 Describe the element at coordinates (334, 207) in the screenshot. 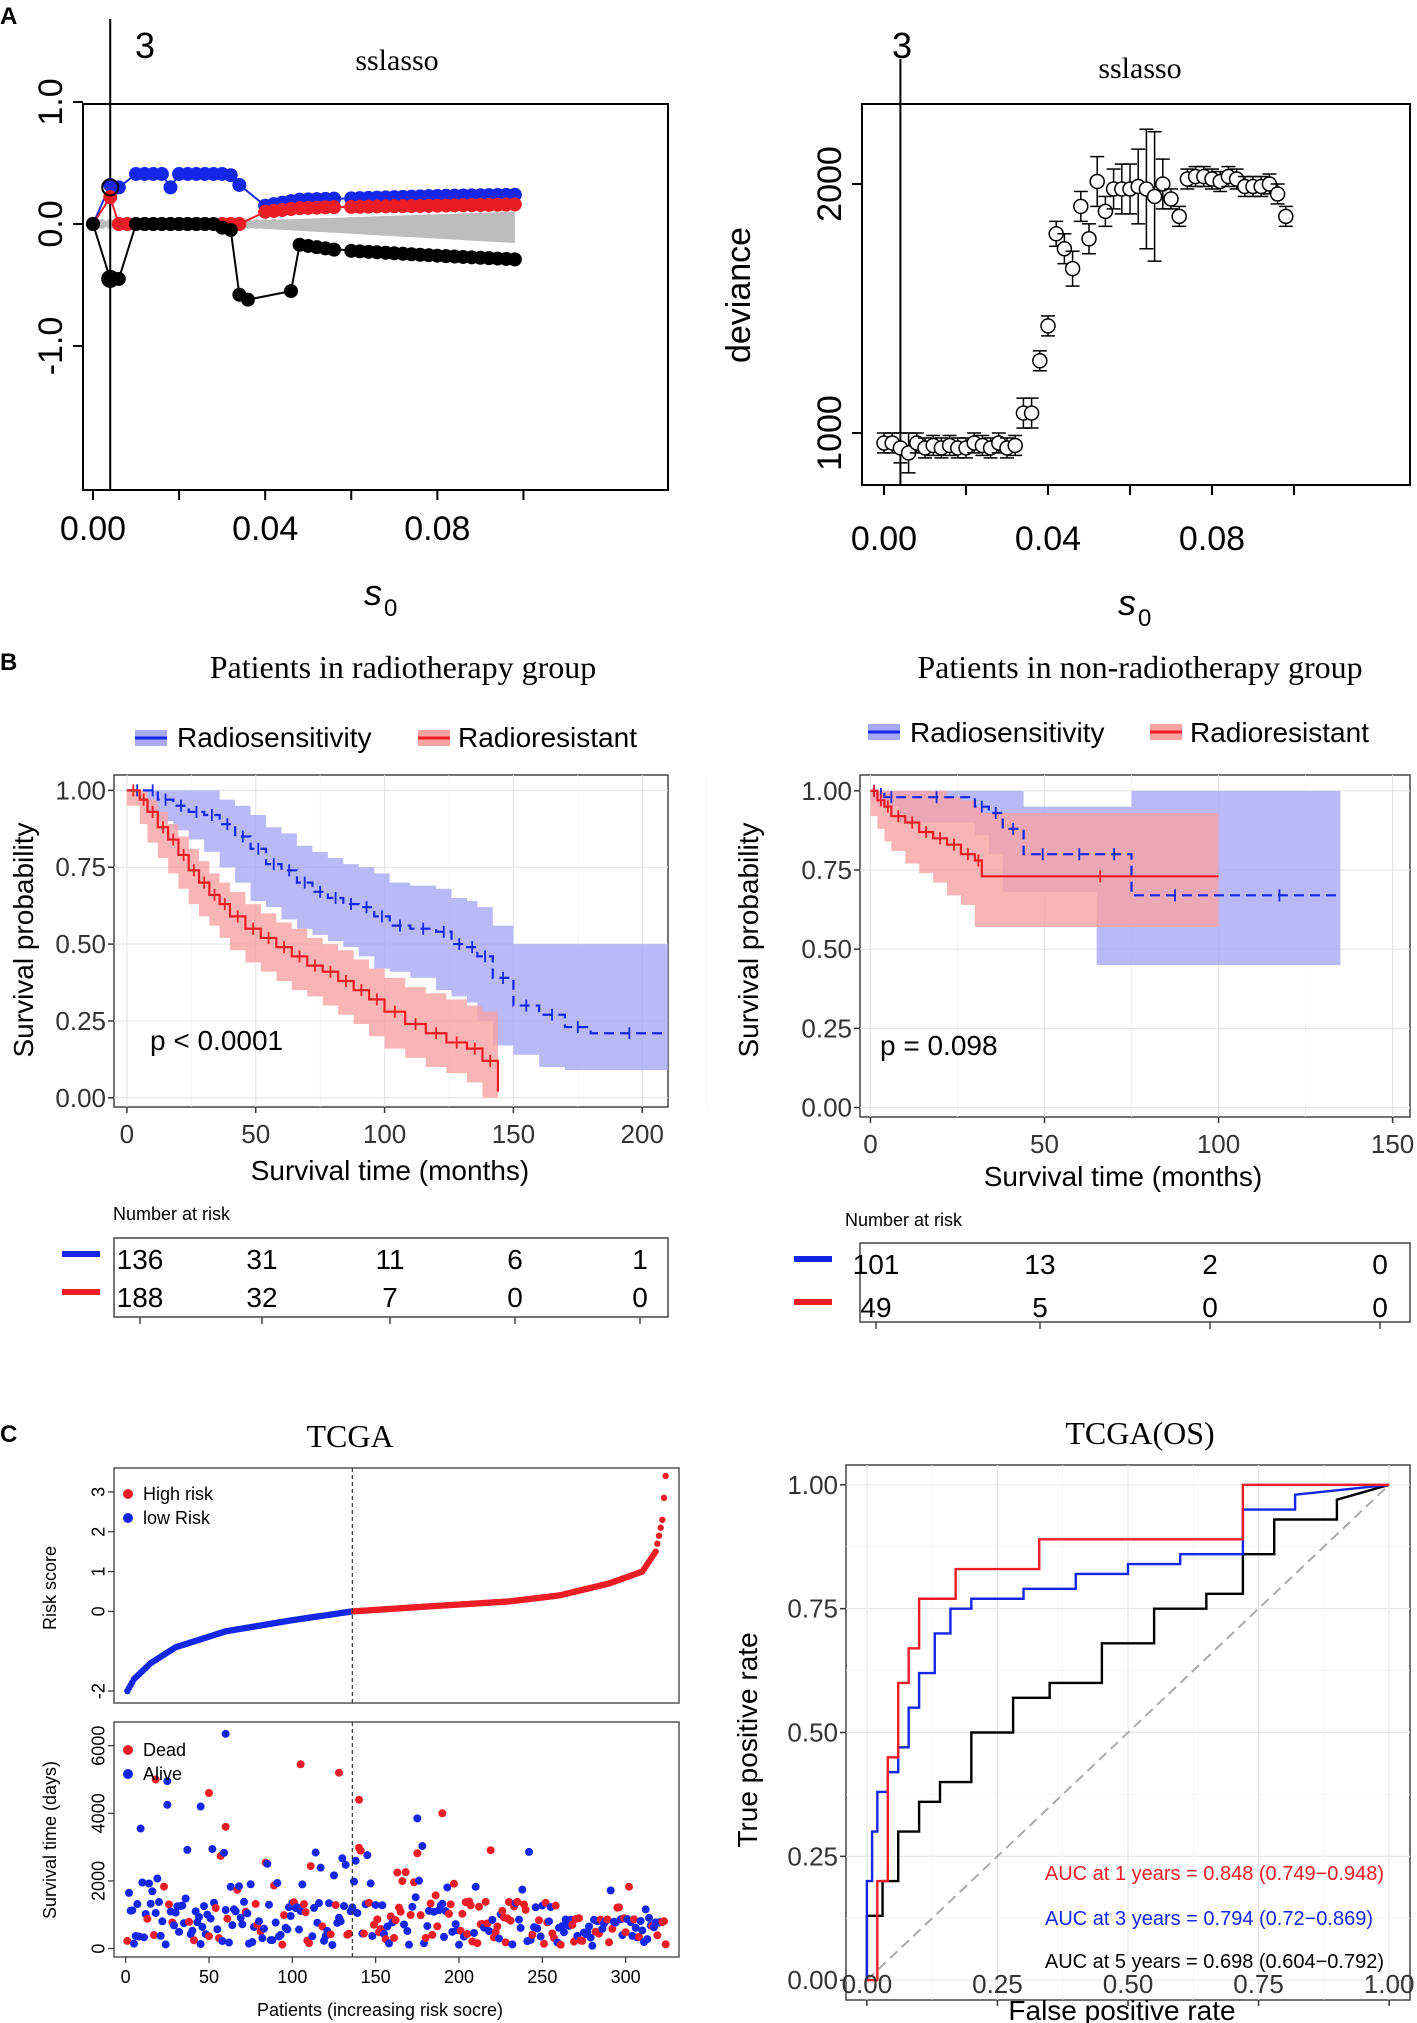

I see `series-point-red` at that location.